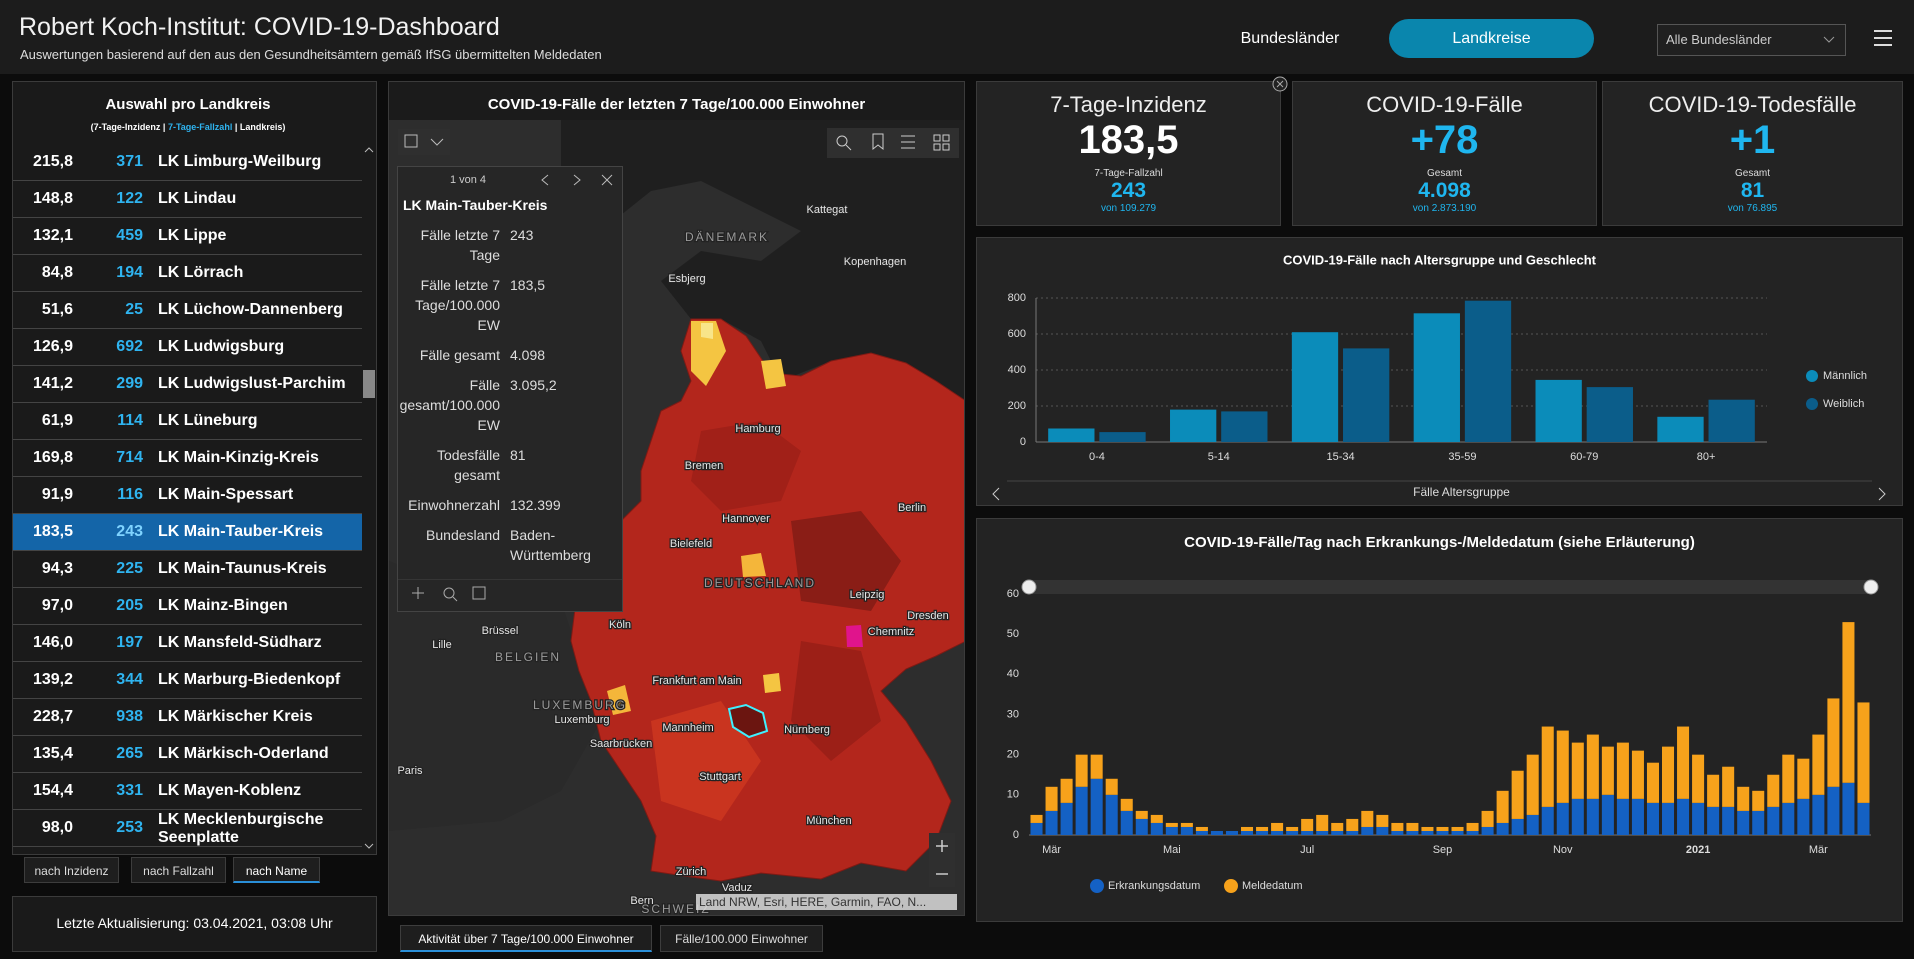 Image resolution: width=1914 pixels, height=959 pixels. I want to click on list-row: 228,7 938 LK Märkischer Kreis, so click(188, 717).